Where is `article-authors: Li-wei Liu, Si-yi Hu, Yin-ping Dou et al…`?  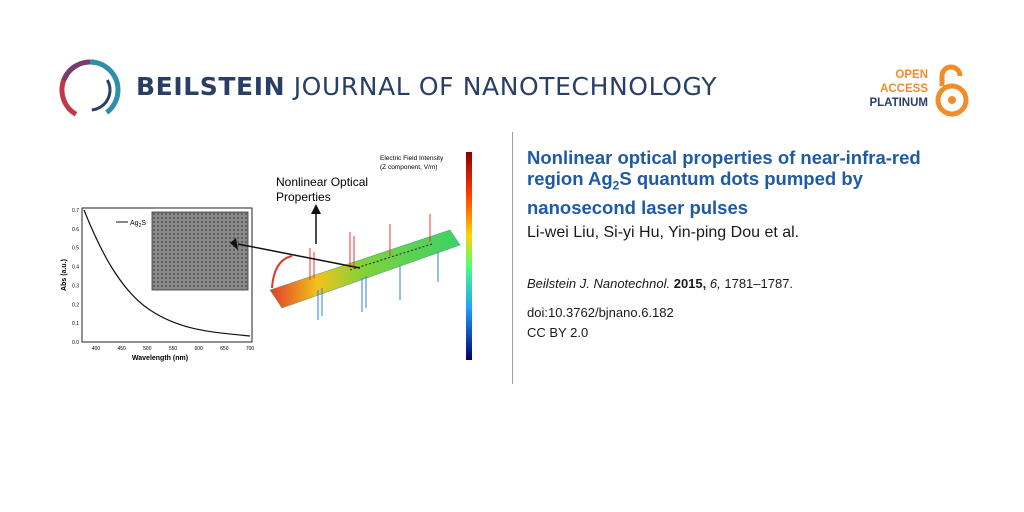 article-authors: Li-wei Liu, Si-yi Hu, Yin-ping Dou et al… is located at coordinates (663, 232).